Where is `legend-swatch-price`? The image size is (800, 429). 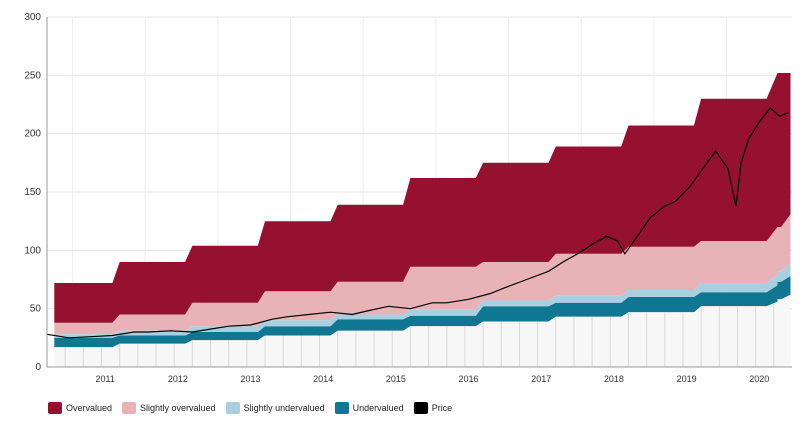
legend-swatch-price is located at coordinates (420, 408).